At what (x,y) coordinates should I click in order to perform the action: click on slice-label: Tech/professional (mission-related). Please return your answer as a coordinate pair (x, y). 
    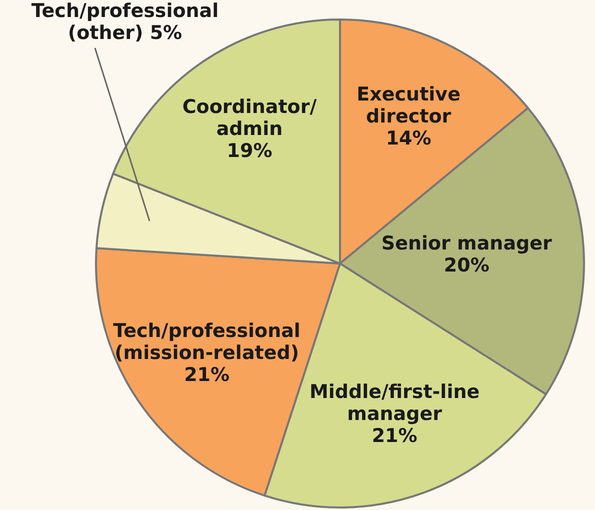
    Looking at the image, I should click on (206, 342).